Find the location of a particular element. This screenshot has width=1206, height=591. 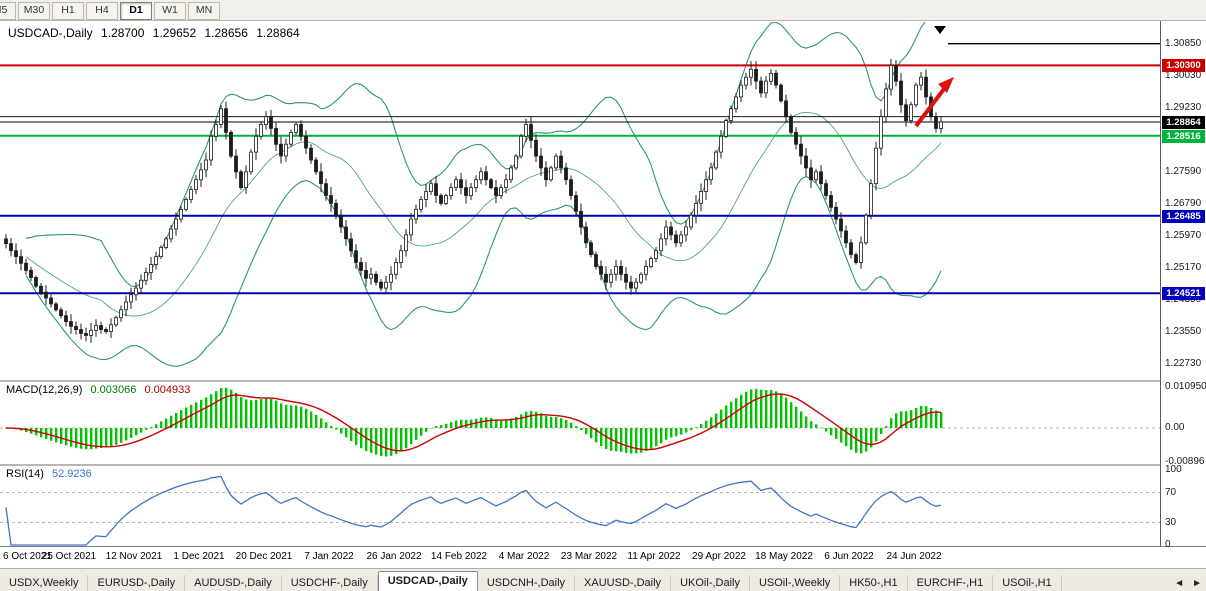

ohlc-close: 1.28864 is located at coordinates (278, 33).